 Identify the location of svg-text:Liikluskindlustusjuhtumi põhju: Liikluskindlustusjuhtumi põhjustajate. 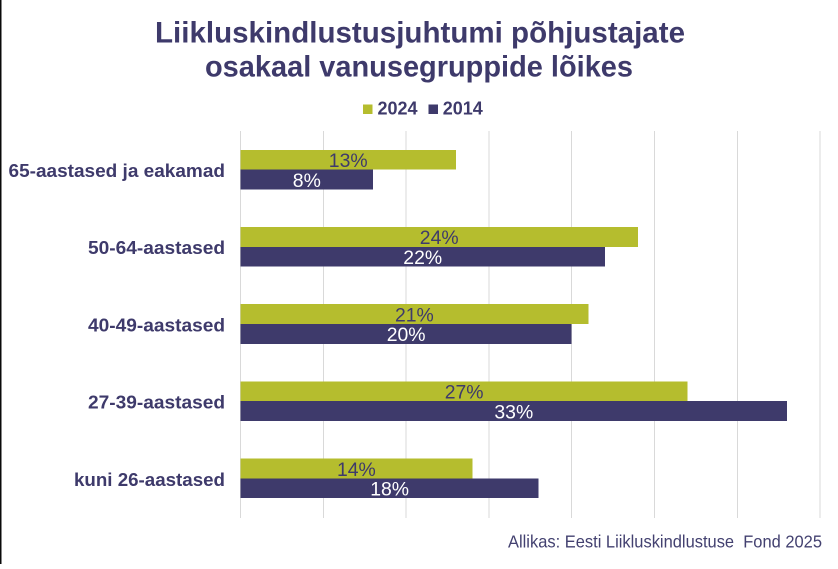
(420, 33).